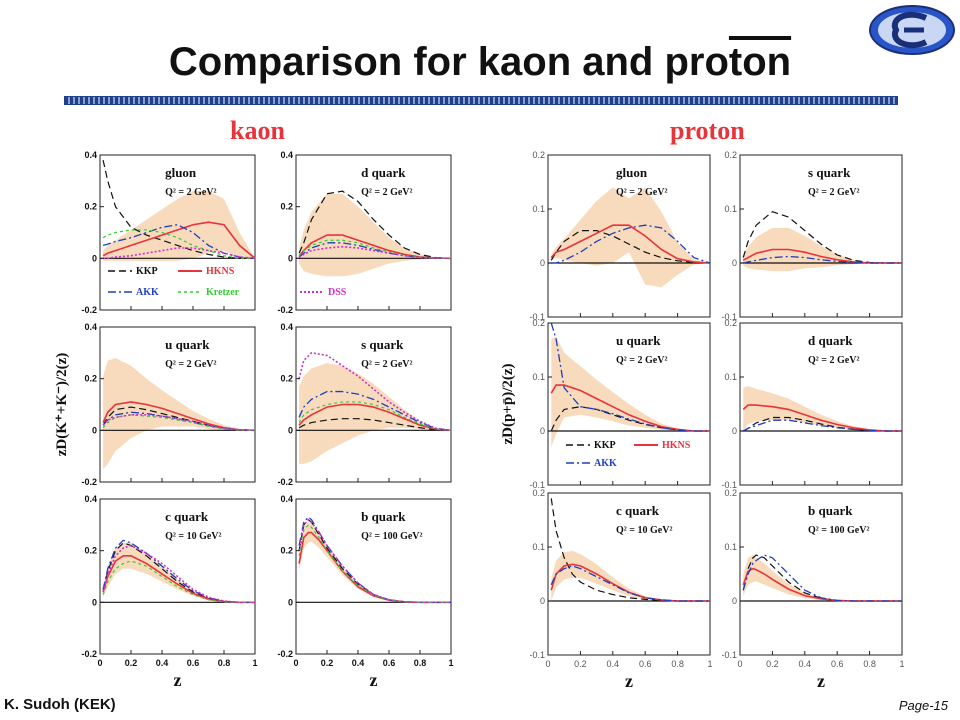  Describe the element at coordinates (448, 62) in the screenshot. I see `title-main: Comparison for kaon and pro` at that location.